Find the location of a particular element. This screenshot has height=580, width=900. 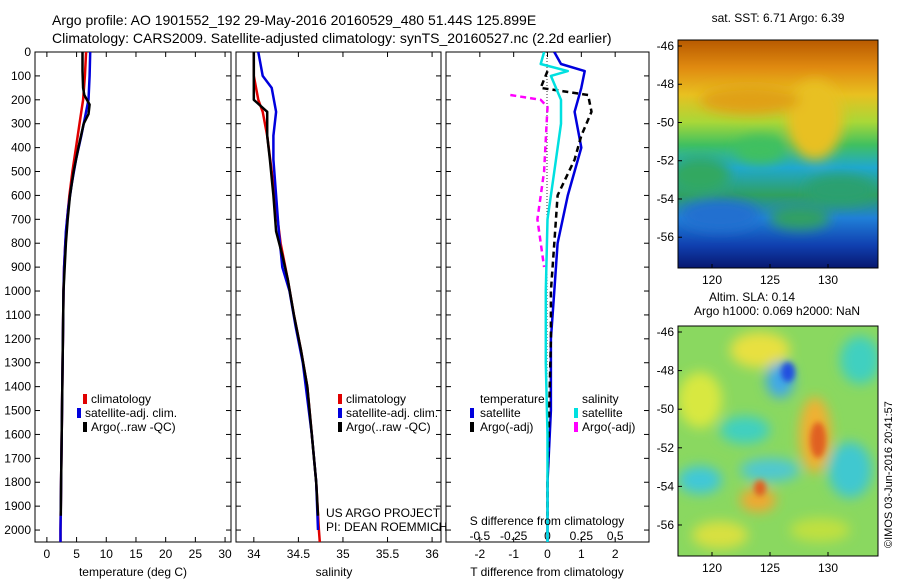

depth-tick-label: 1600 is located at coordinates (17, 434).